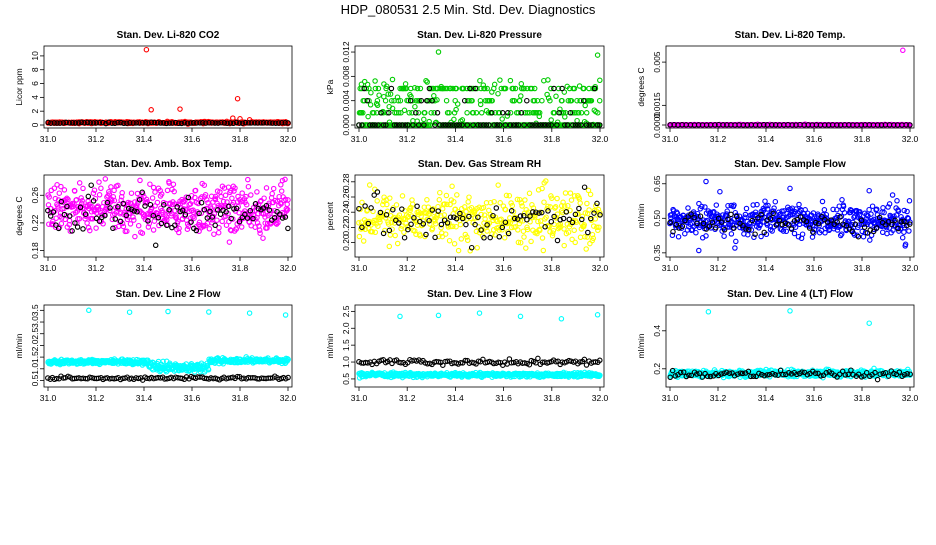  I want to click on y-tick-label: 2, so click(35, 111).